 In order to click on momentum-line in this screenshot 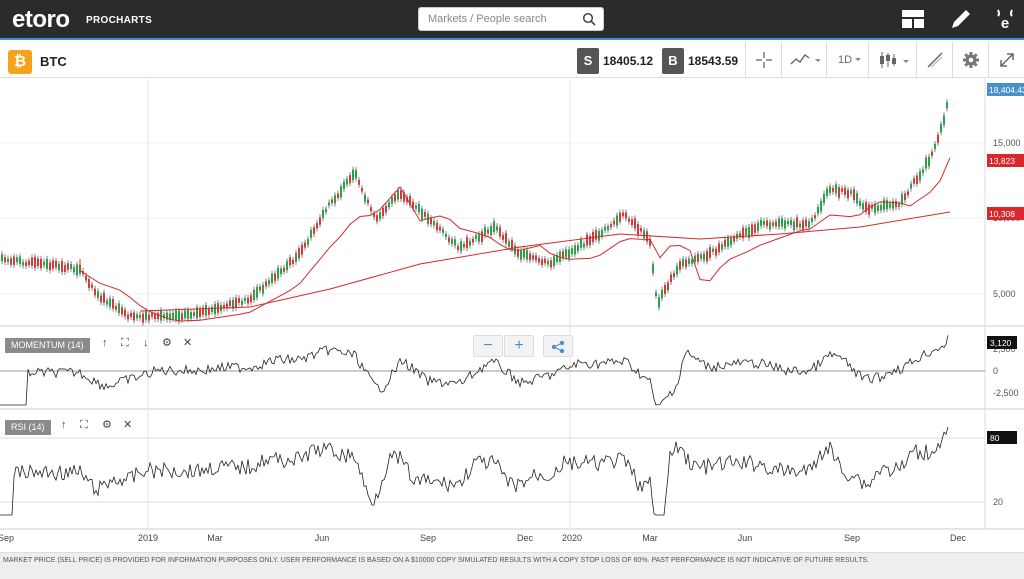, I will do `click(474, 370)`.